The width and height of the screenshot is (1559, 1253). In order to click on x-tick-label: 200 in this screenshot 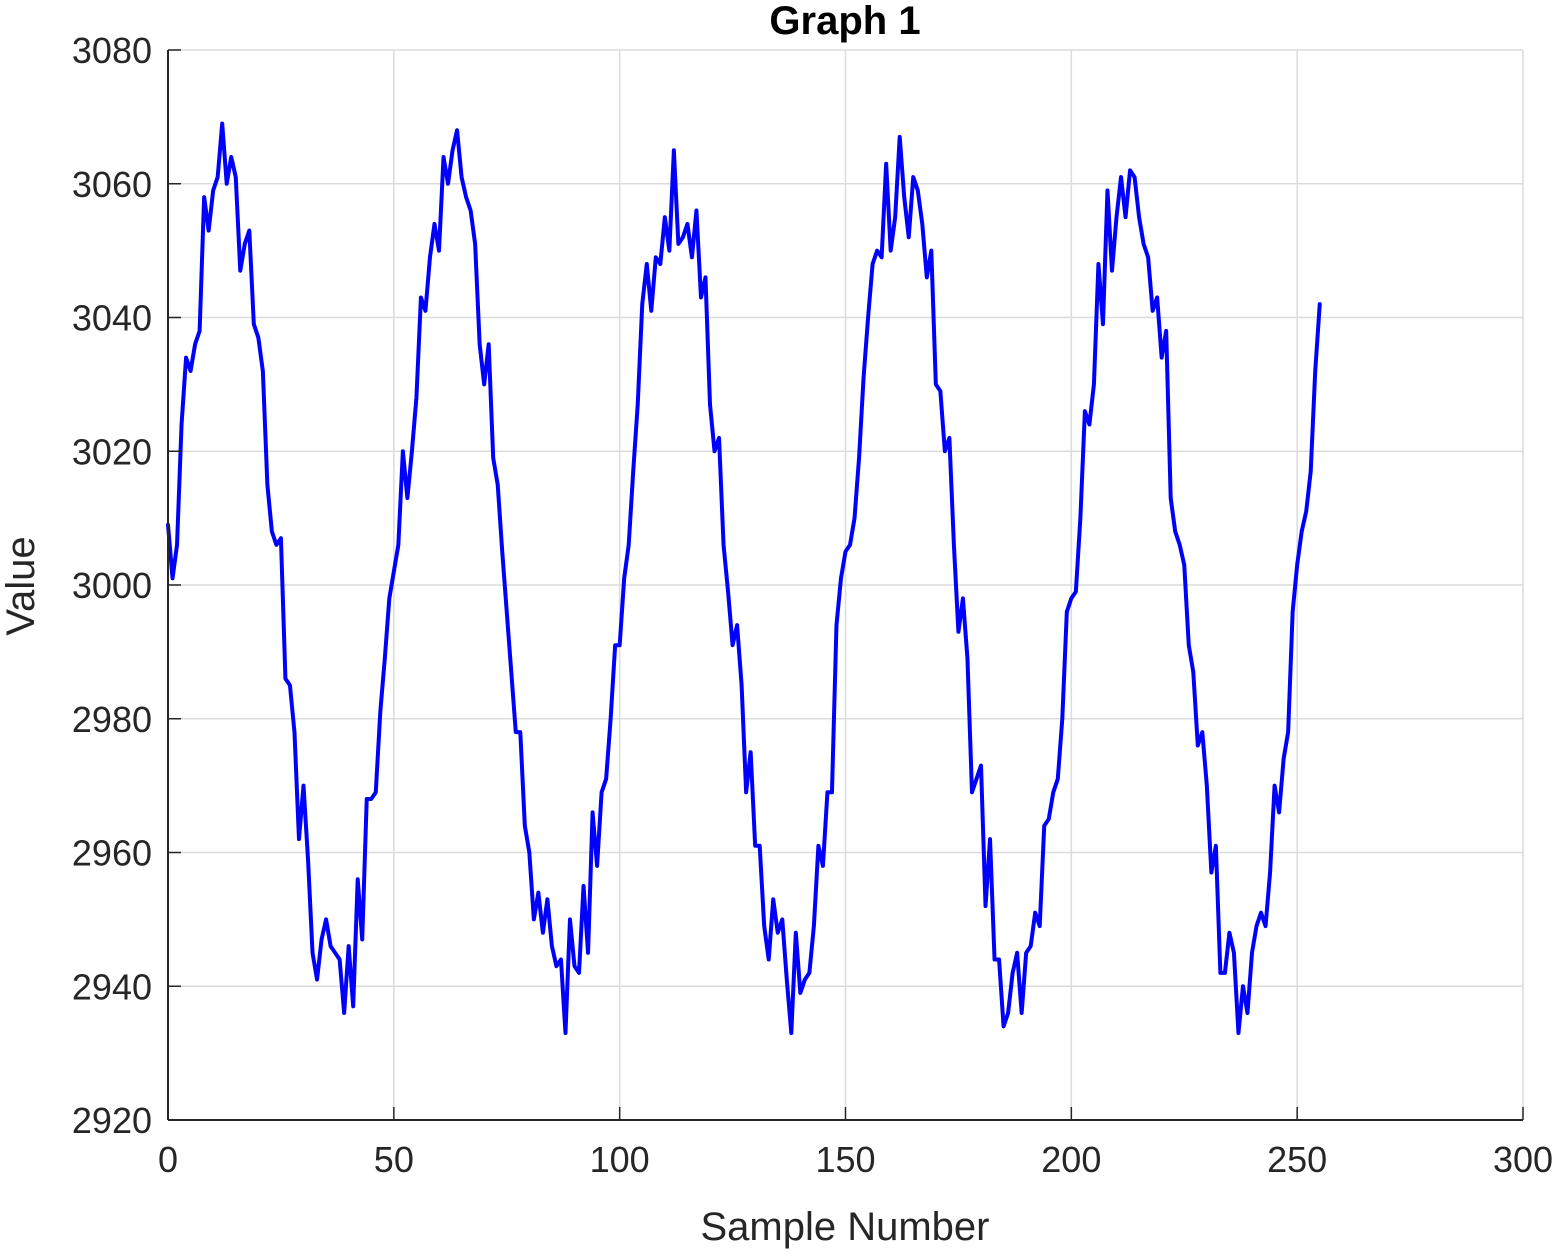, I will do `click(1071, 1159)`.